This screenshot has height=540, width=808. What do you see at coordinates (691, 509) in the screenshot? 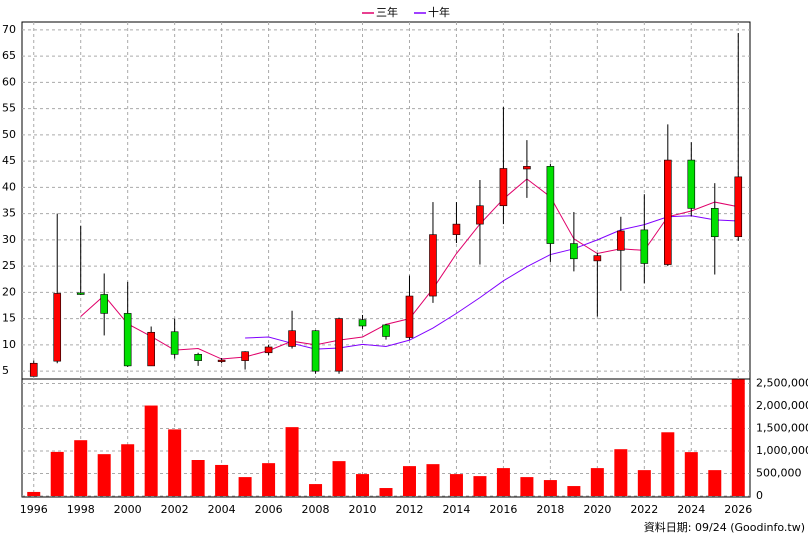
I see `x-tick-label: 2024` at bounding box center [691, 509].